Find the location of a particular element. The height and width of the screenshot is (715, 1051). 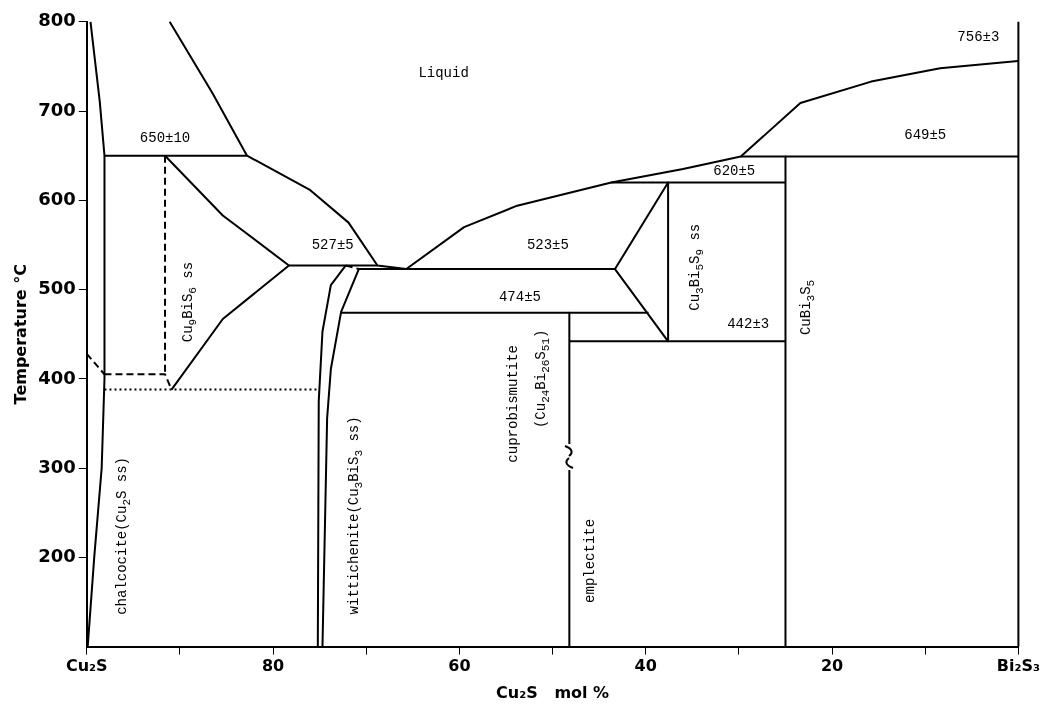

annotation: Liquid is located at coordinates (443, 73).